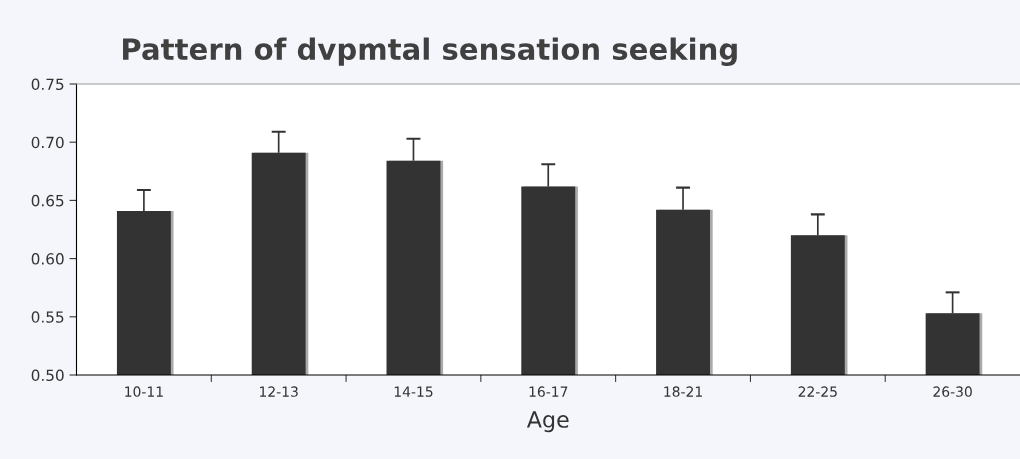 This screenshot has width=1020, height=459. I want to click on x-tick-label: 26-30, so click(952, 391).